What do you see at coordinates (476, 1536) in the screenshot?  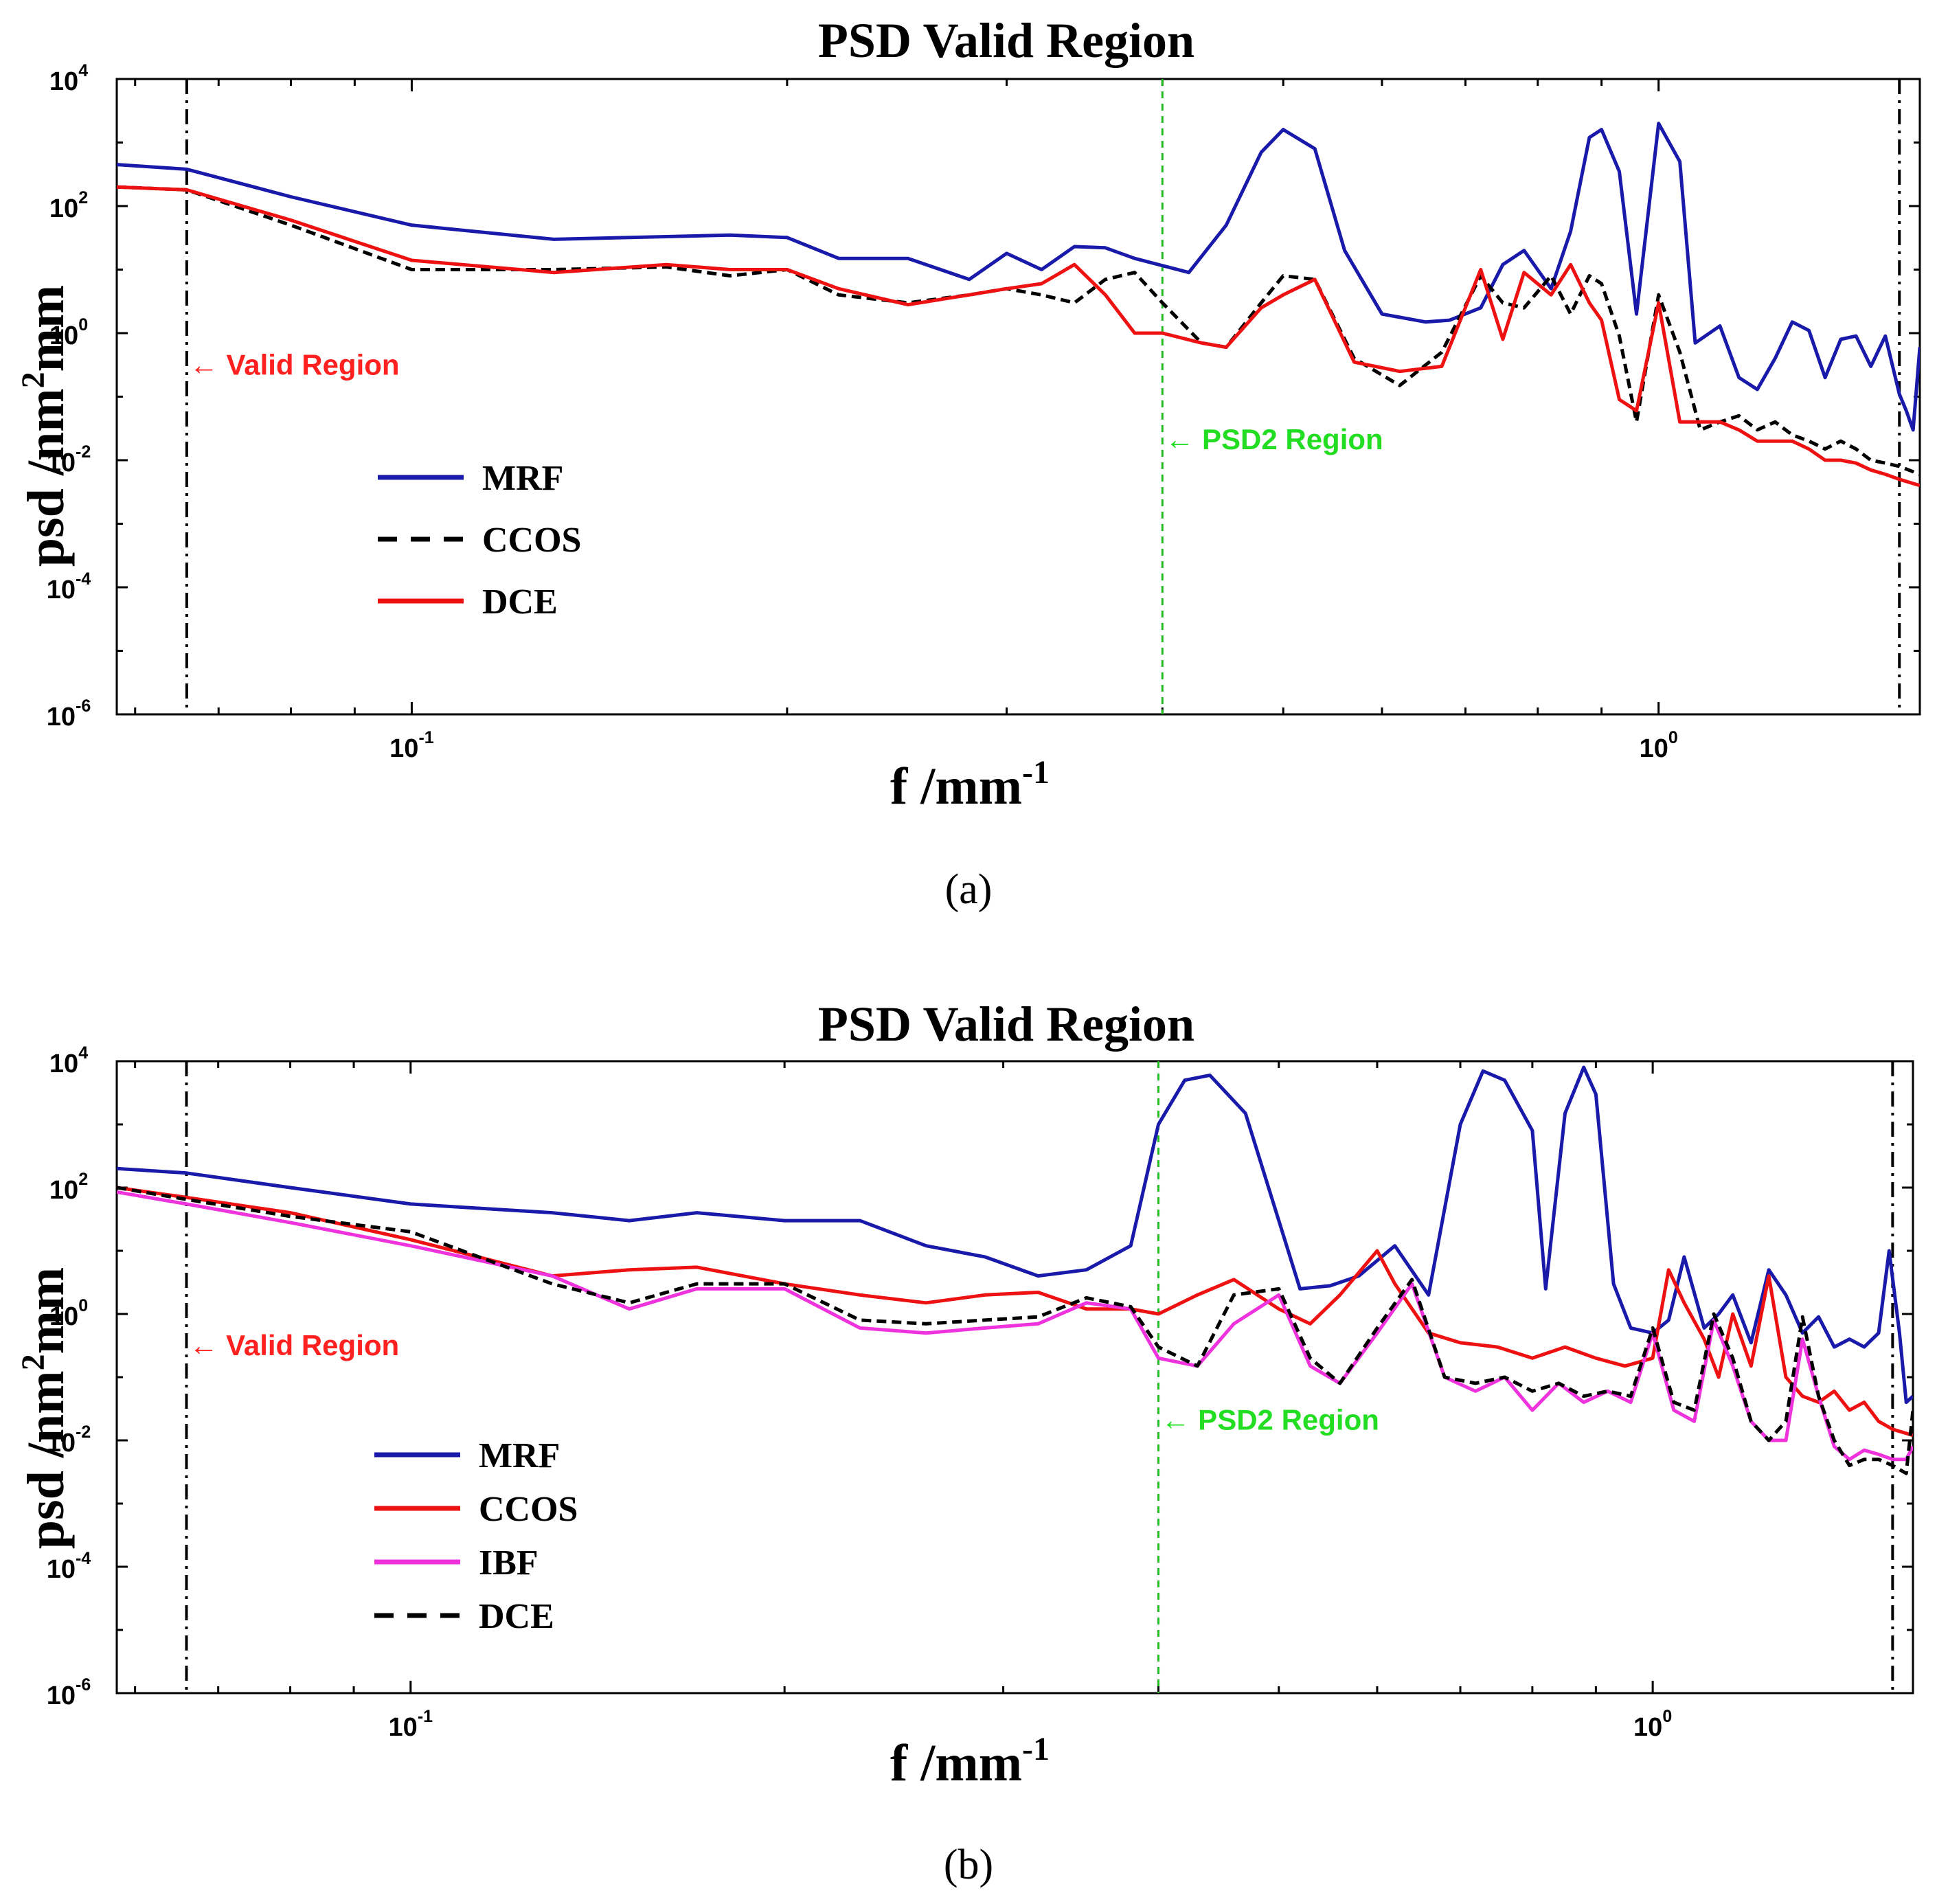 I see `legend: MRF CCOS IBF DCE` at bounding box center [476, 1536].